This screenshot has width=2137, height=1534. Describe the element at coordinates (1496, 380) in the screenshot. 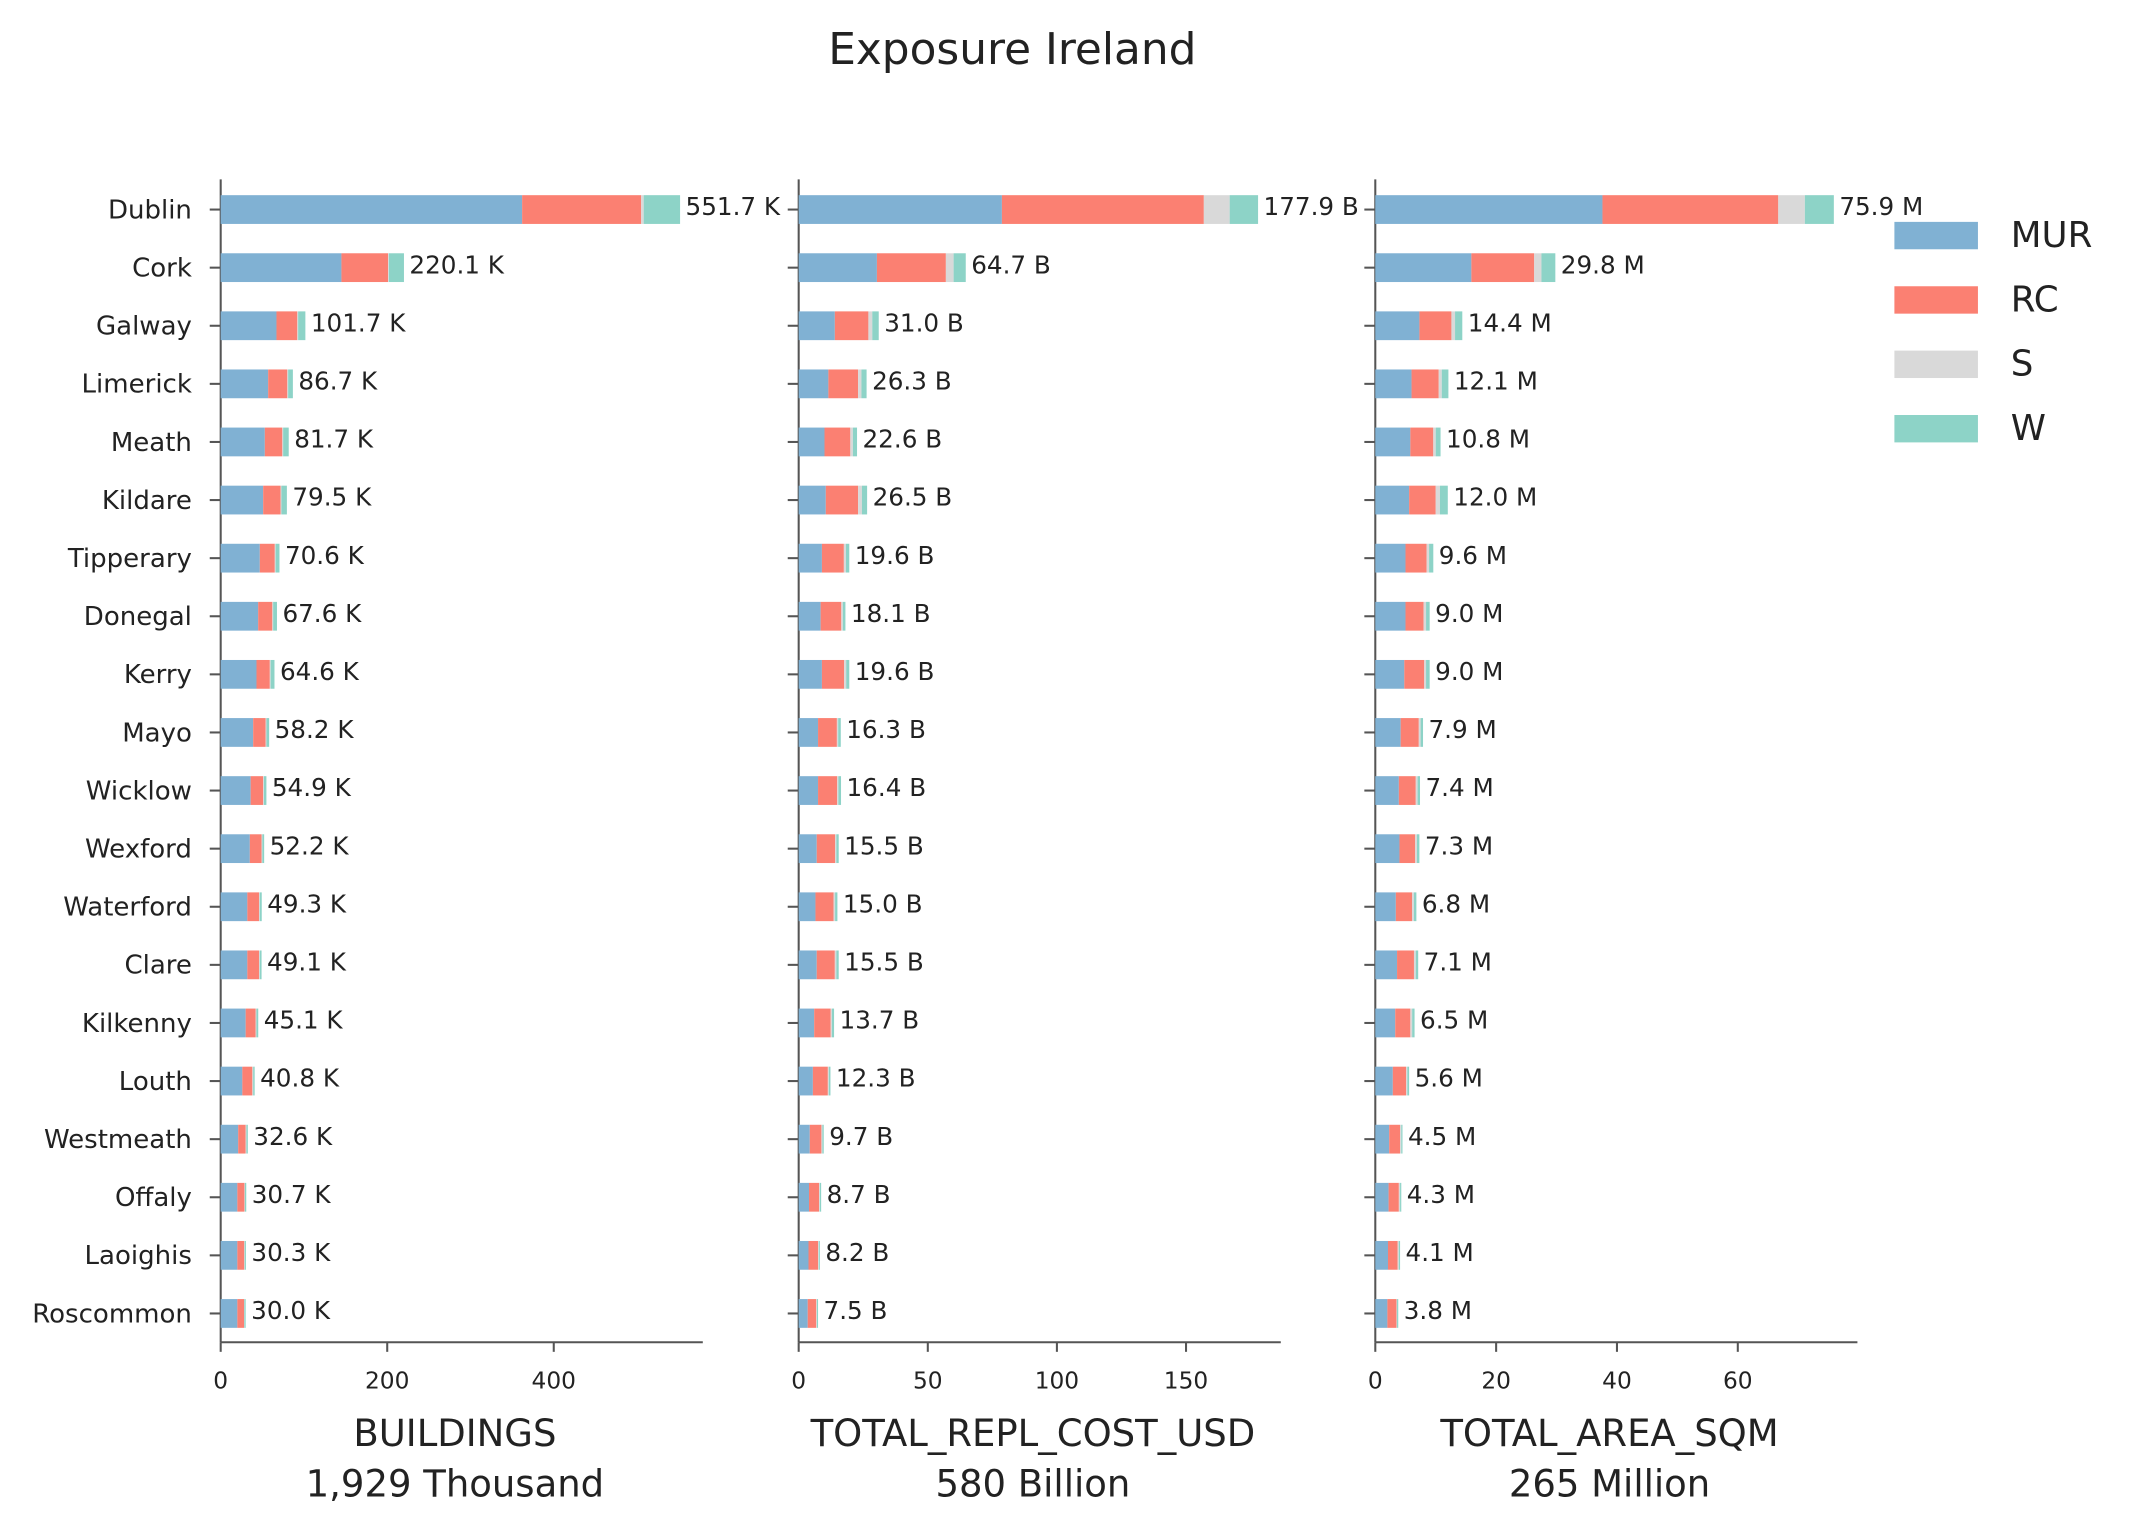

I see `value-label: 12.1 M` at that location.